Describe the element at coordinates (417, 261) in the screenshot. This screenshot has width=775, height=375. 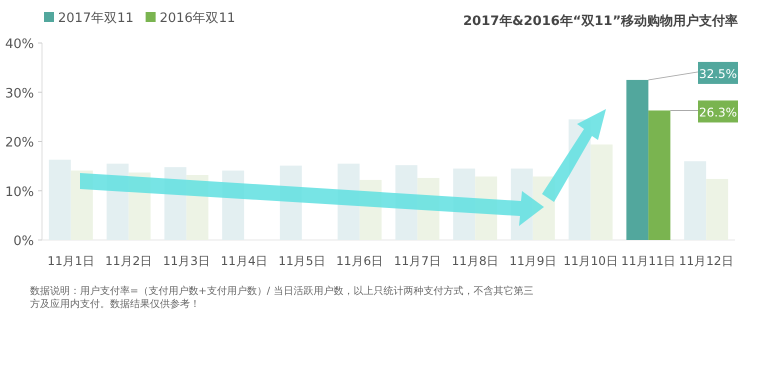
I see `x-tick-label: 11月7日` at that location.